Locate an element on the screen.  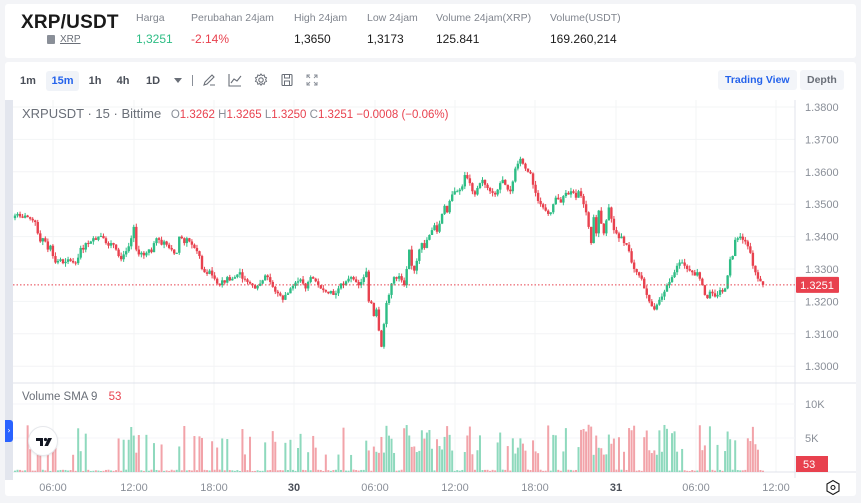
tradingview-logo-icon is located at coordinates (44, 441).